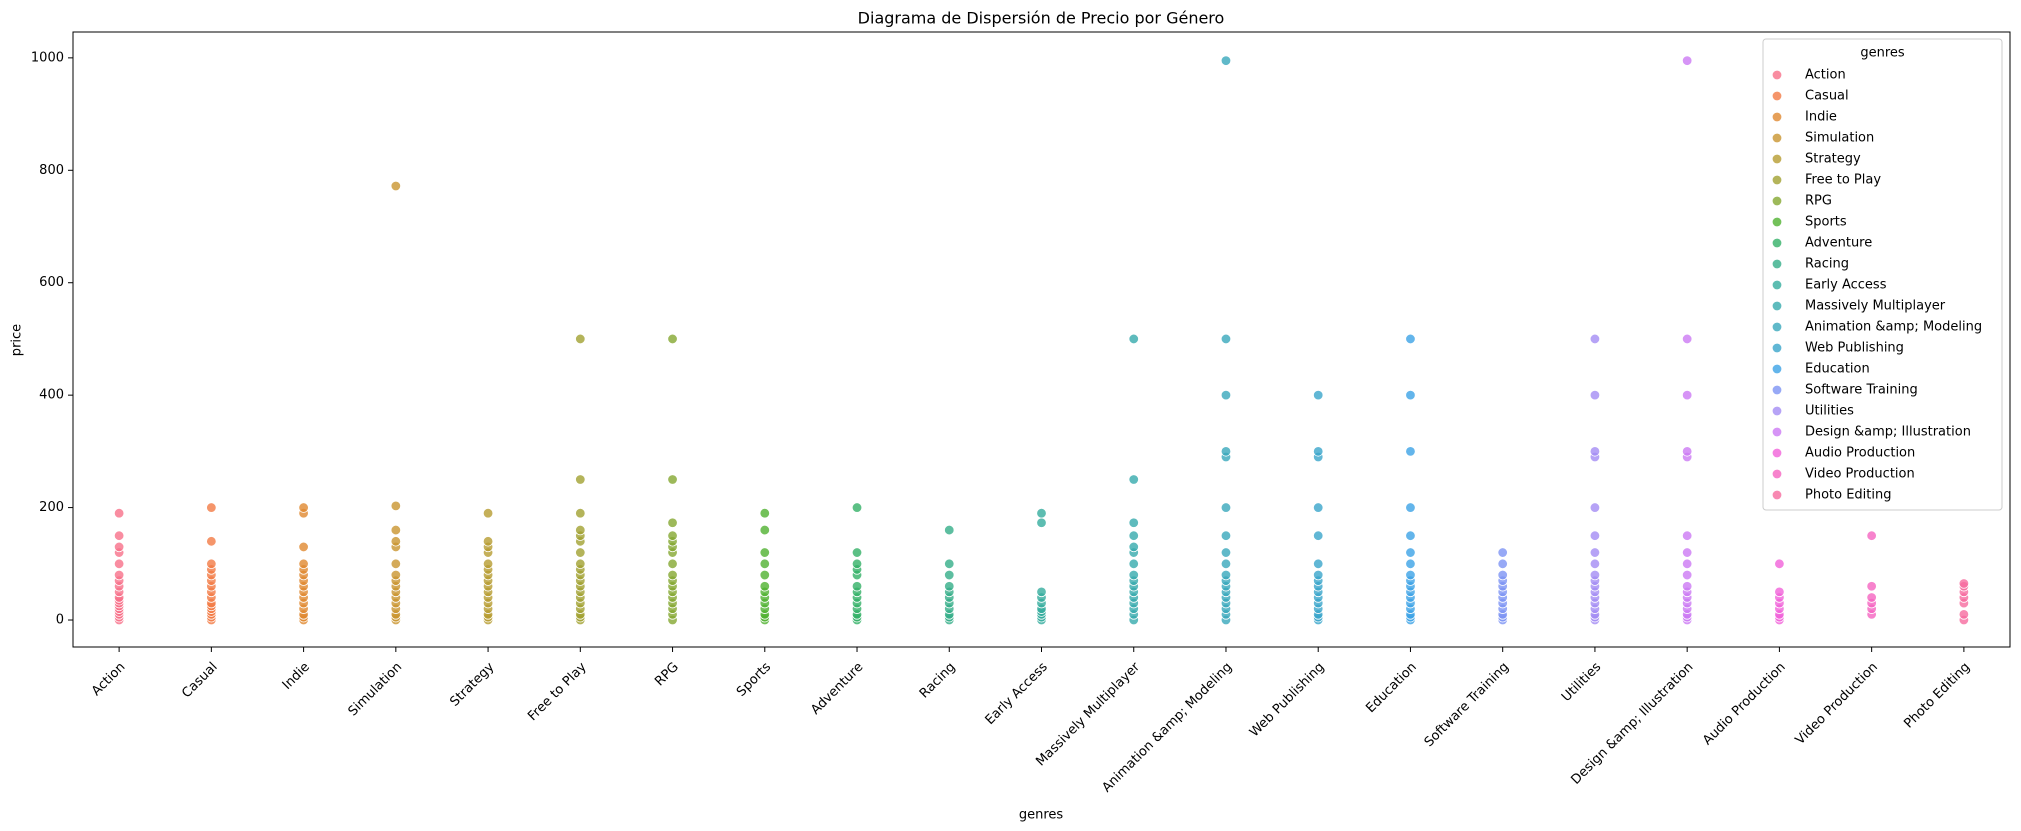 Image resolution: width=2021 pixels, height=831 pixels. Describe the element at coordinates (1821, 117) in the screenshot. I see `legend-label: Indie` at that location.